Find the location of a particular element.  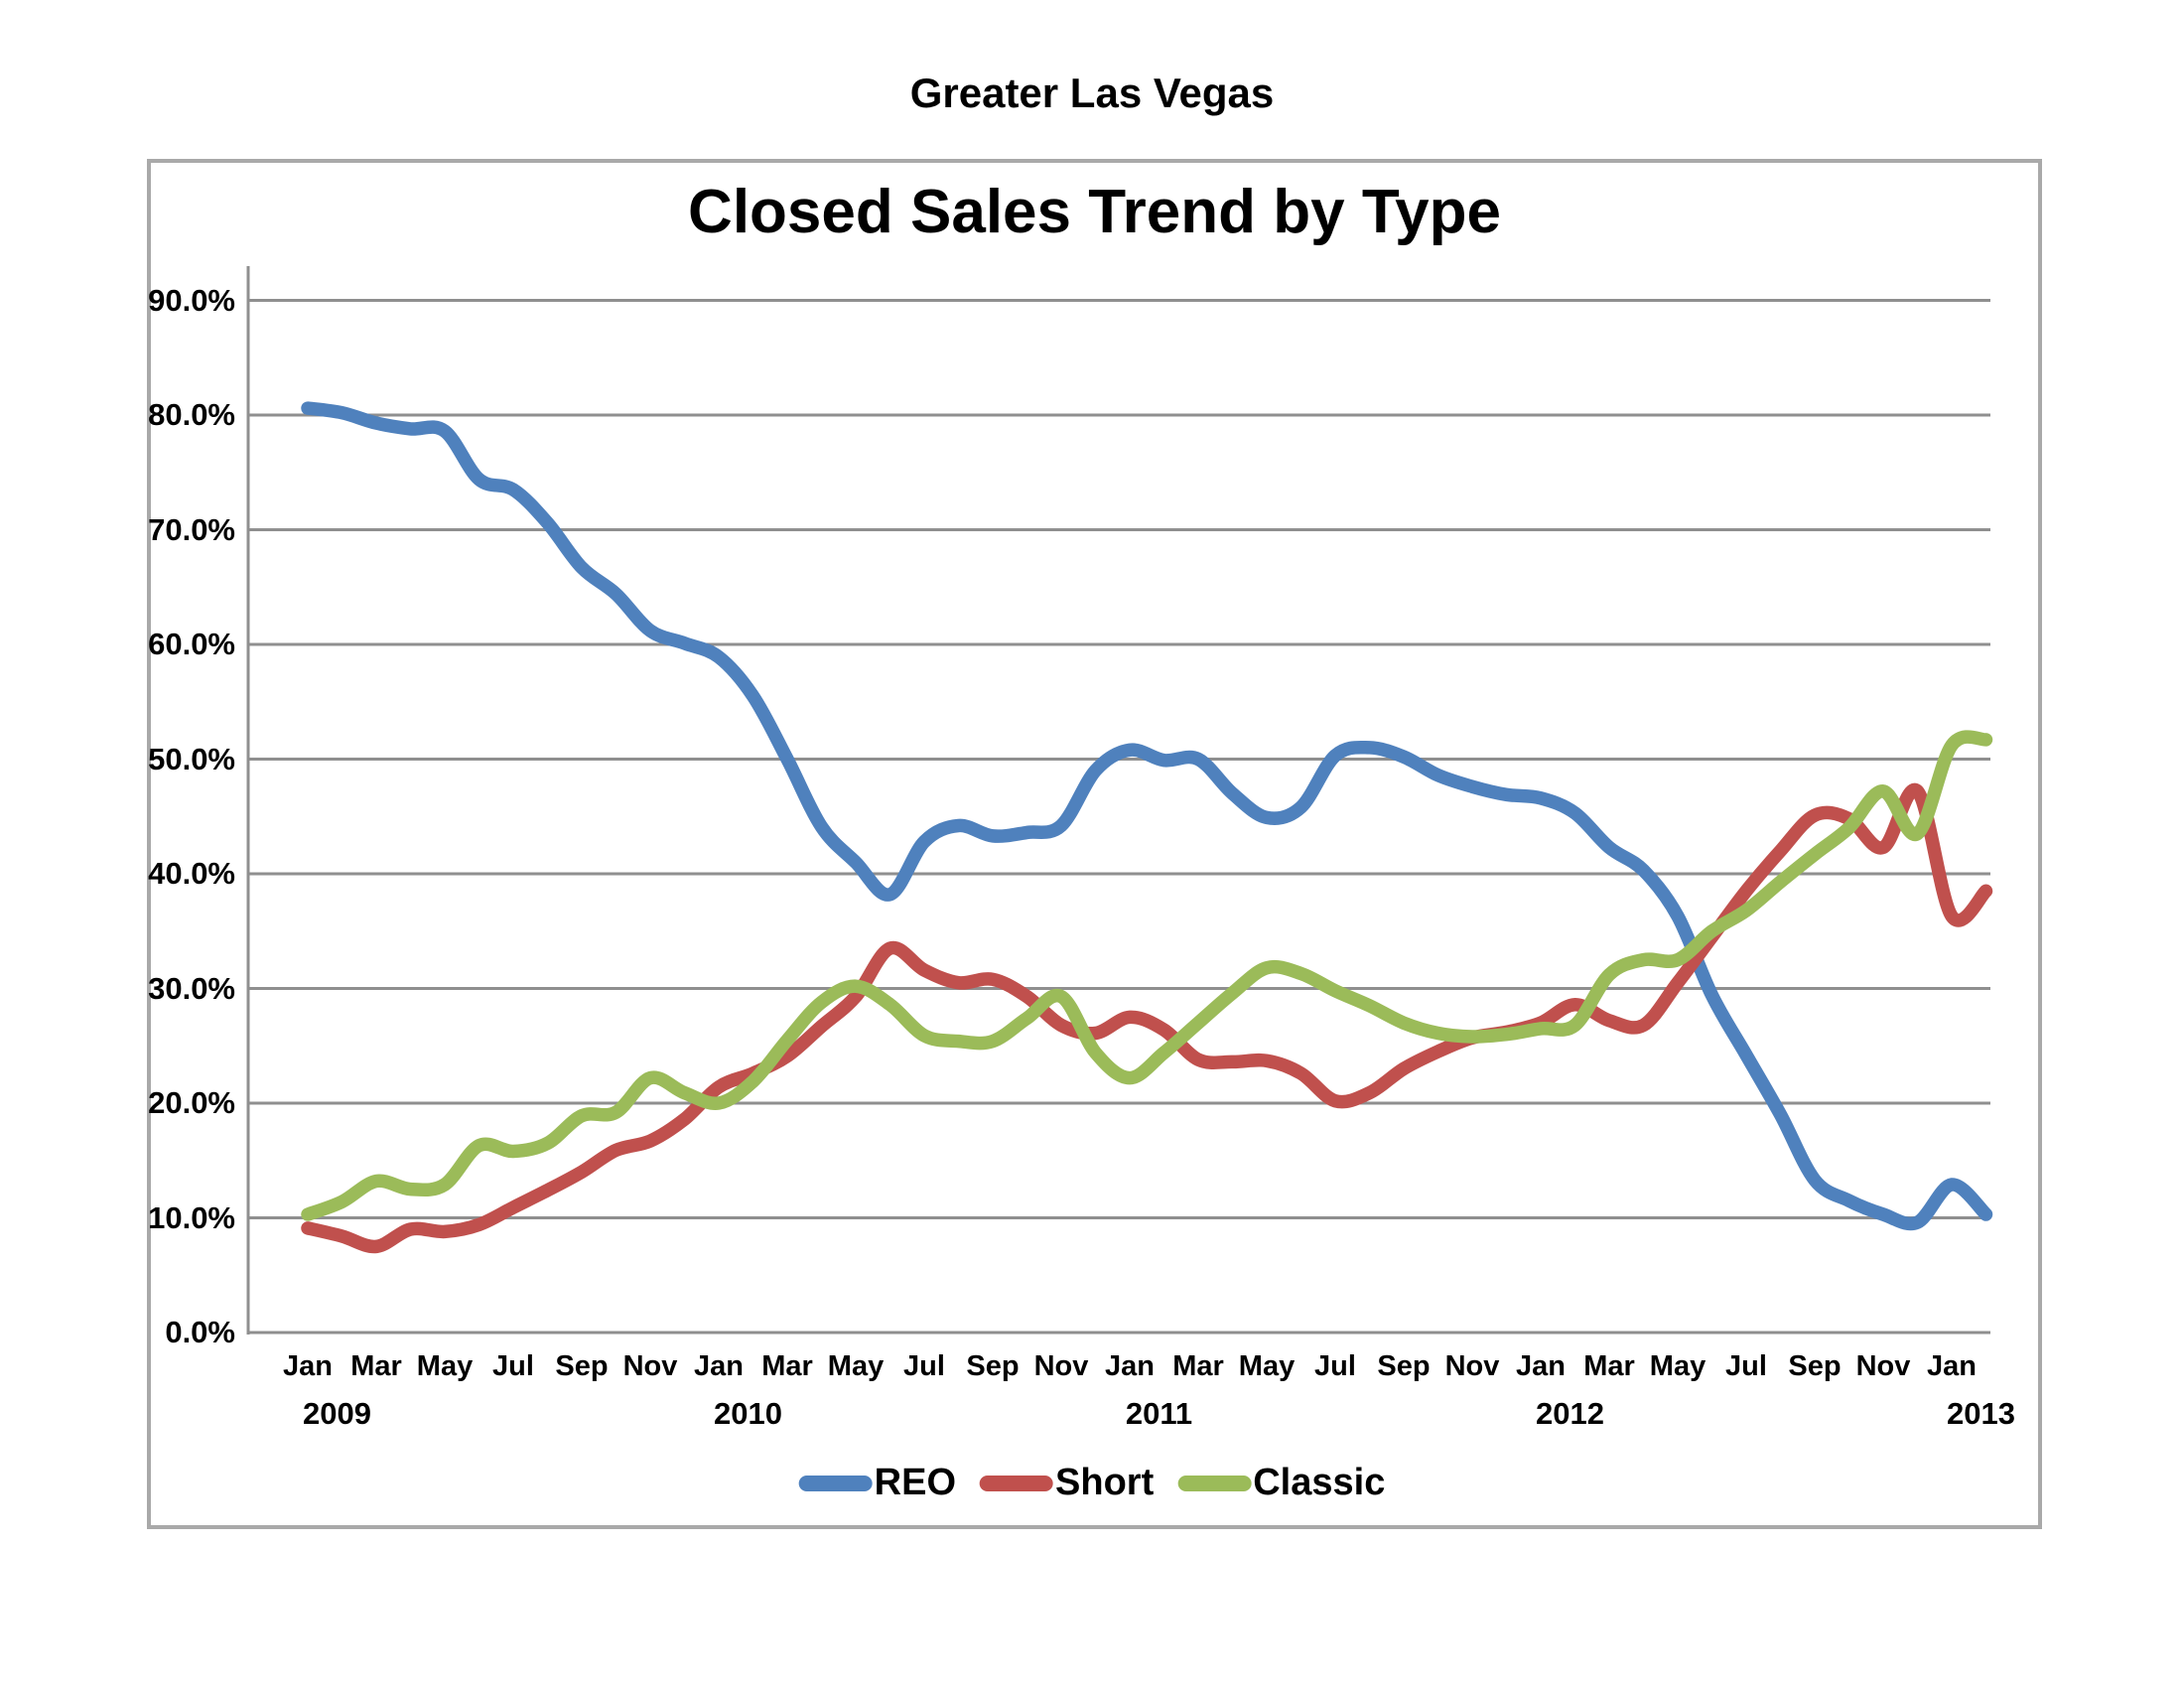

y-tick-20: 20.0% is located at coordinates (191, 1102).